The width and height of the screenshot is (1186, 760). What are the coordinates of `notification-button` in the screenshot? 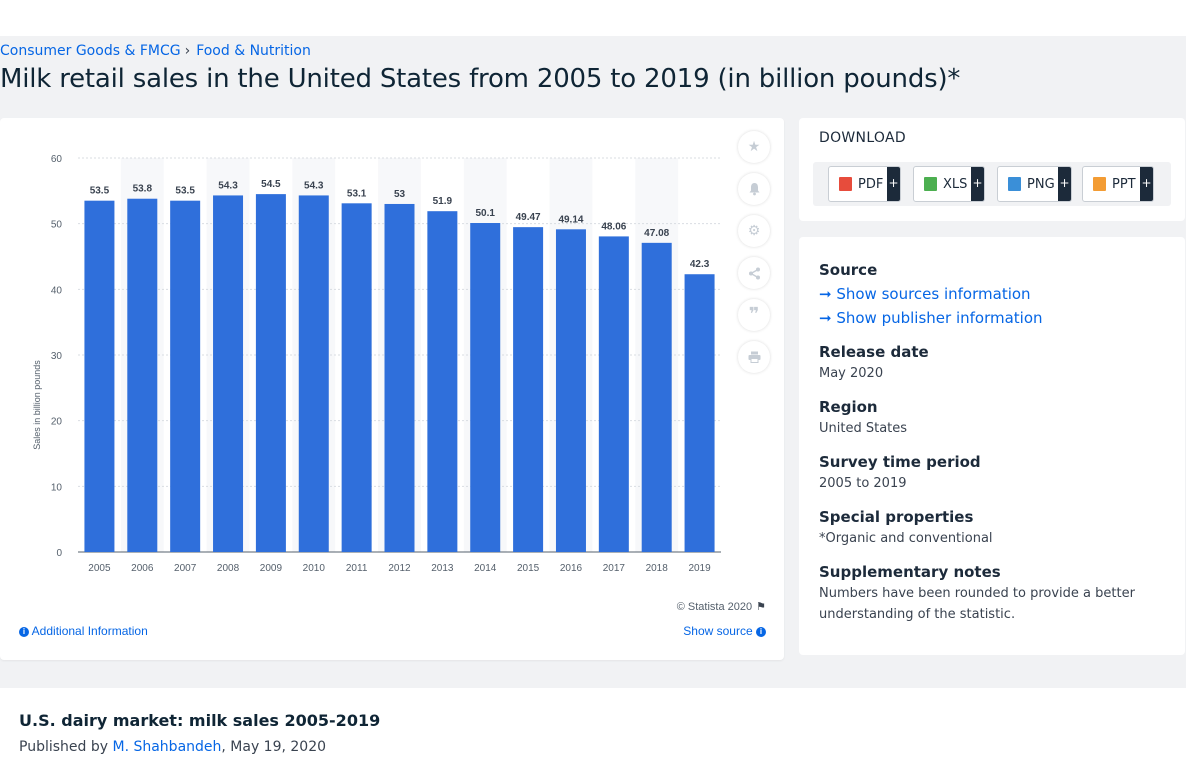 It's located at (754, 189).